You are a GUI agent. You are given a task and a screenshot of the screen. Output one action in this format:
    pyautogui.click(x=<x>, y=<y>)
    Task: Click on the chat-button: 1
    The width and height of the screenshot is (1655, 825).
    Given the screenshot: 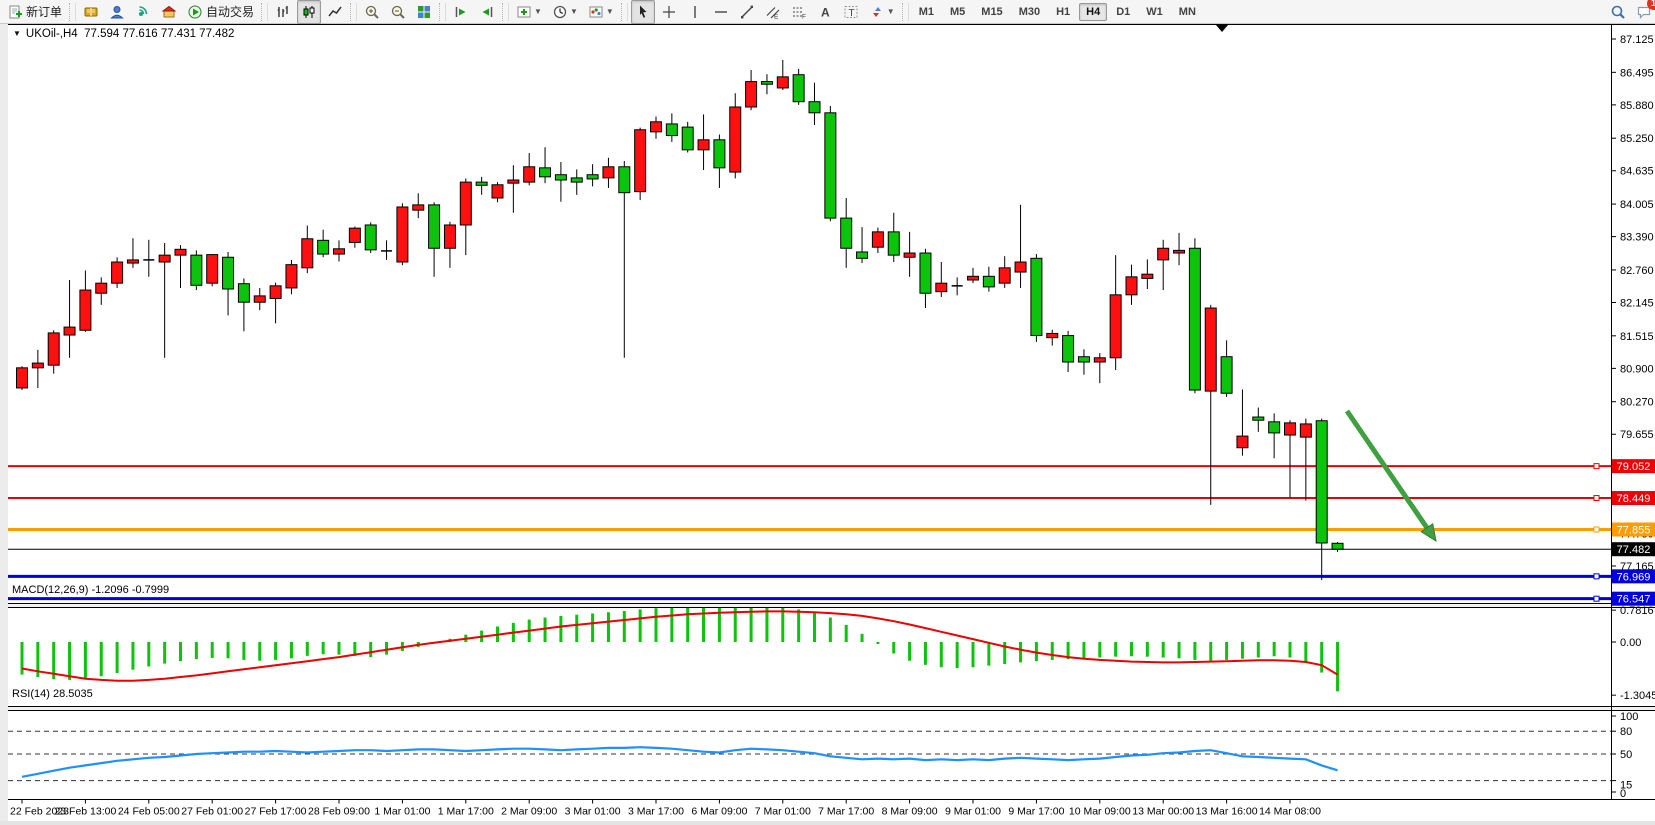 What is the action you would take?
    pyautogui.click(x=1643, y=12)
    